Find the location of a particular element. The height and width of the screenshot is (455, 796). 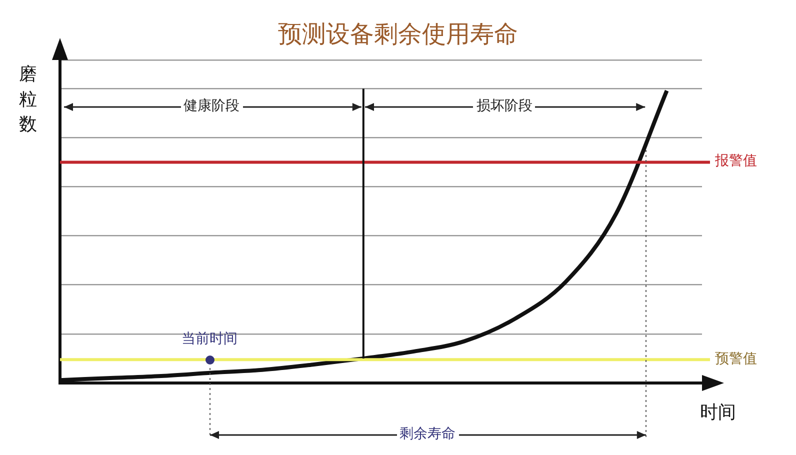

annotation: 健康阶段 is located at coordinates (211, 105).